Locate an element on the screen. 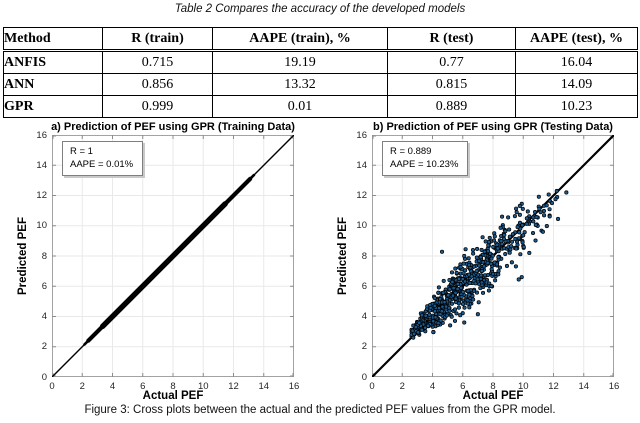  y-tick-label: 2 is located at coordinates (364, 347).